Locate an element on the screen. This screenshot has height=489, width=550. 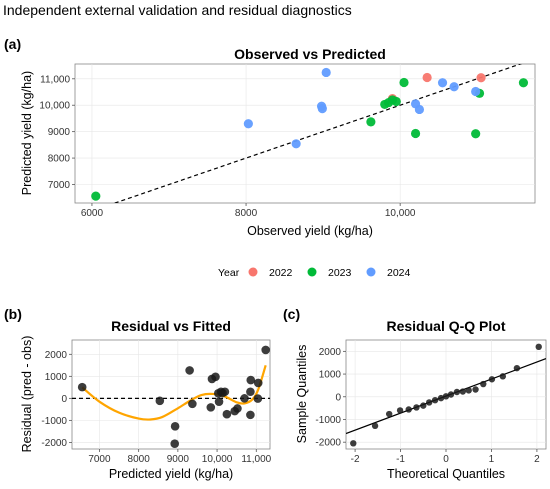
plot-c-ylabel: Sample Quantiles is located at coordinates (302, 394).